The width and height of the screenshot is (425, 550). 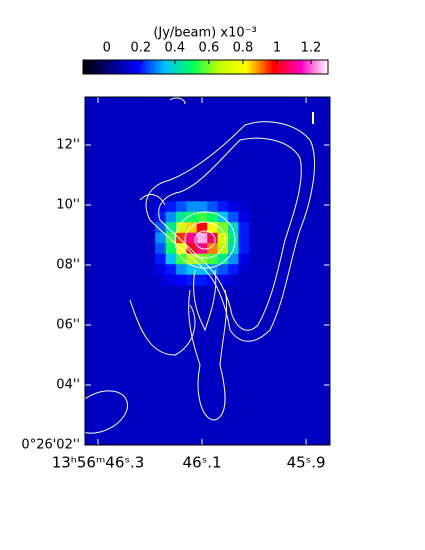 I want to click on x-tick-label: 46ˢ.1, so click(x=202, y=463).